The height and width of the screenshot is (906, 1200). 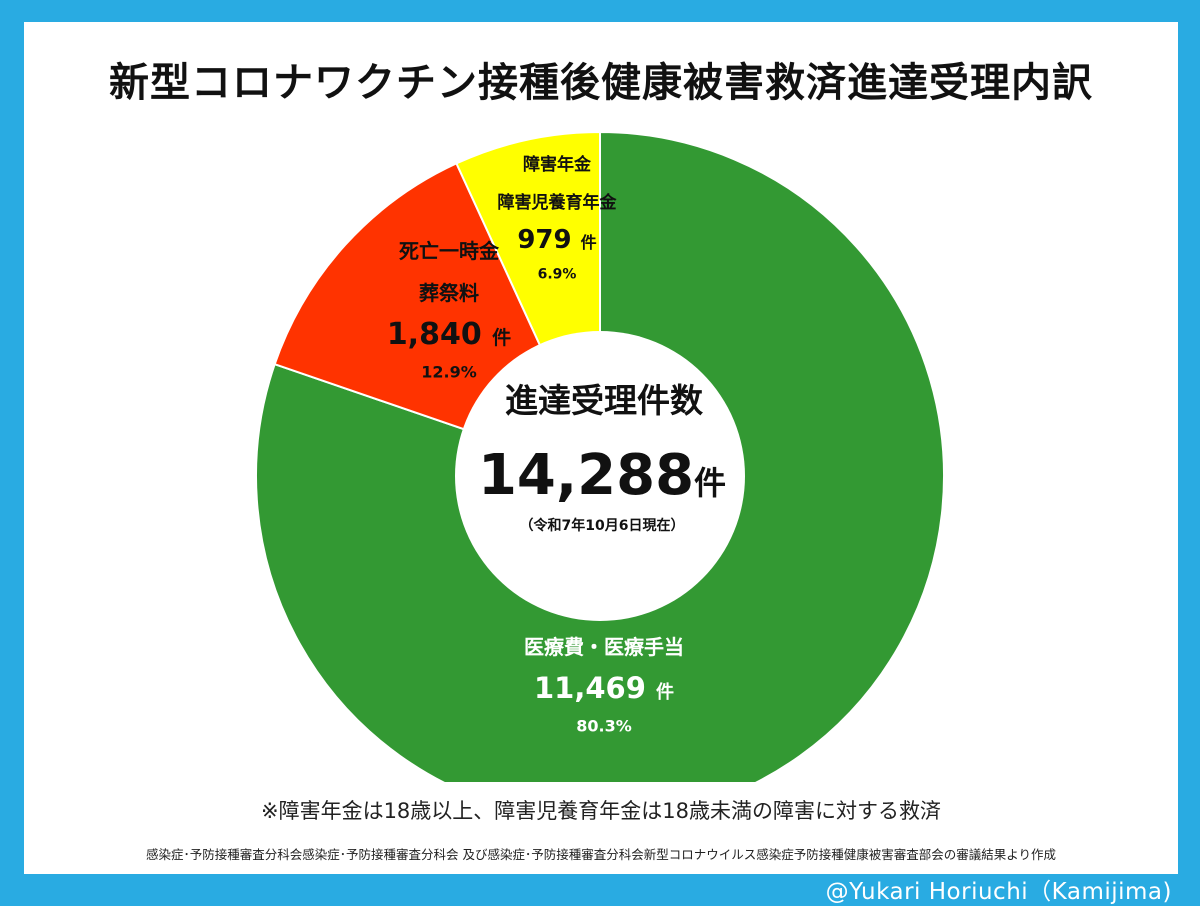 I want to click on center-total: 14,288件, so click(x=602, y=475).